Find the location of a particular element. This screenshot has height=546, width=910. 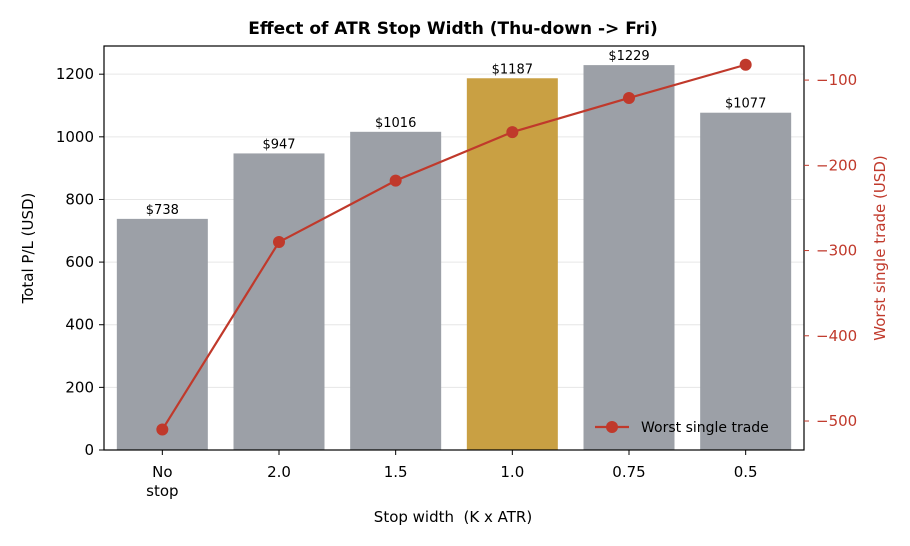

right-y-axis: −100 −200 −300 −400 −500 is located at coordinates (830, 250).